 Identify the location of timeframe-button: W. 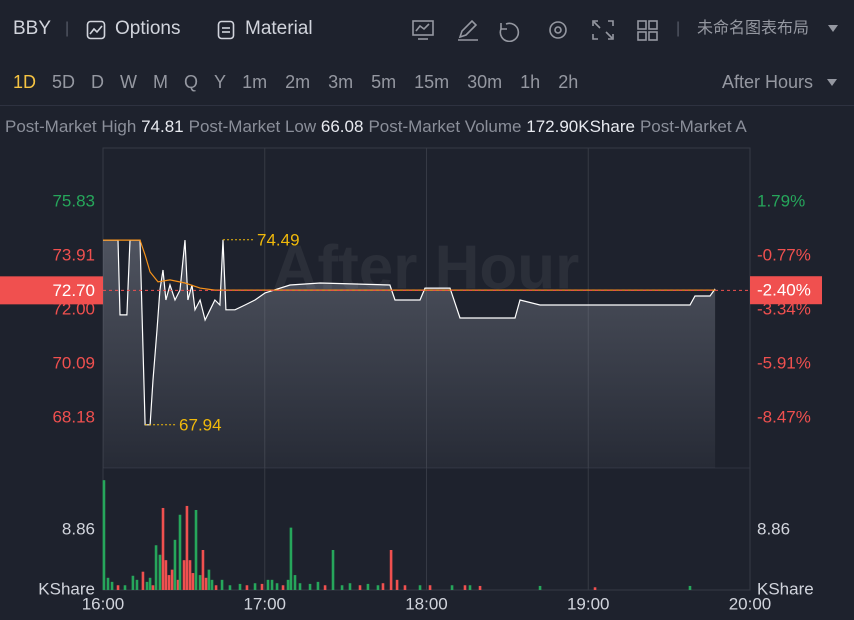
(129, 82).